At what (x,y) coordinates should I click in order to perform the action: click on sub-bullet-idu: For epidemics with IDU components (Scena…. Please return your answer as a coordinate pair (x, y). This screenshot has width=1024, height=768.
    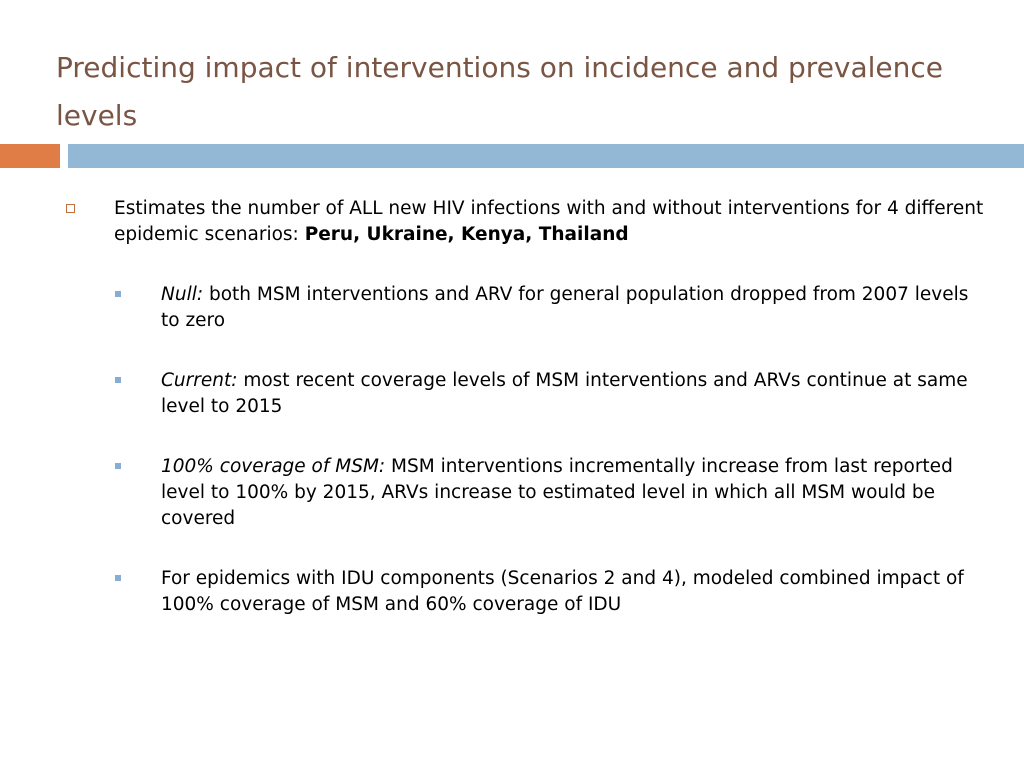
    Looking at the image, I should click on (571, 592).